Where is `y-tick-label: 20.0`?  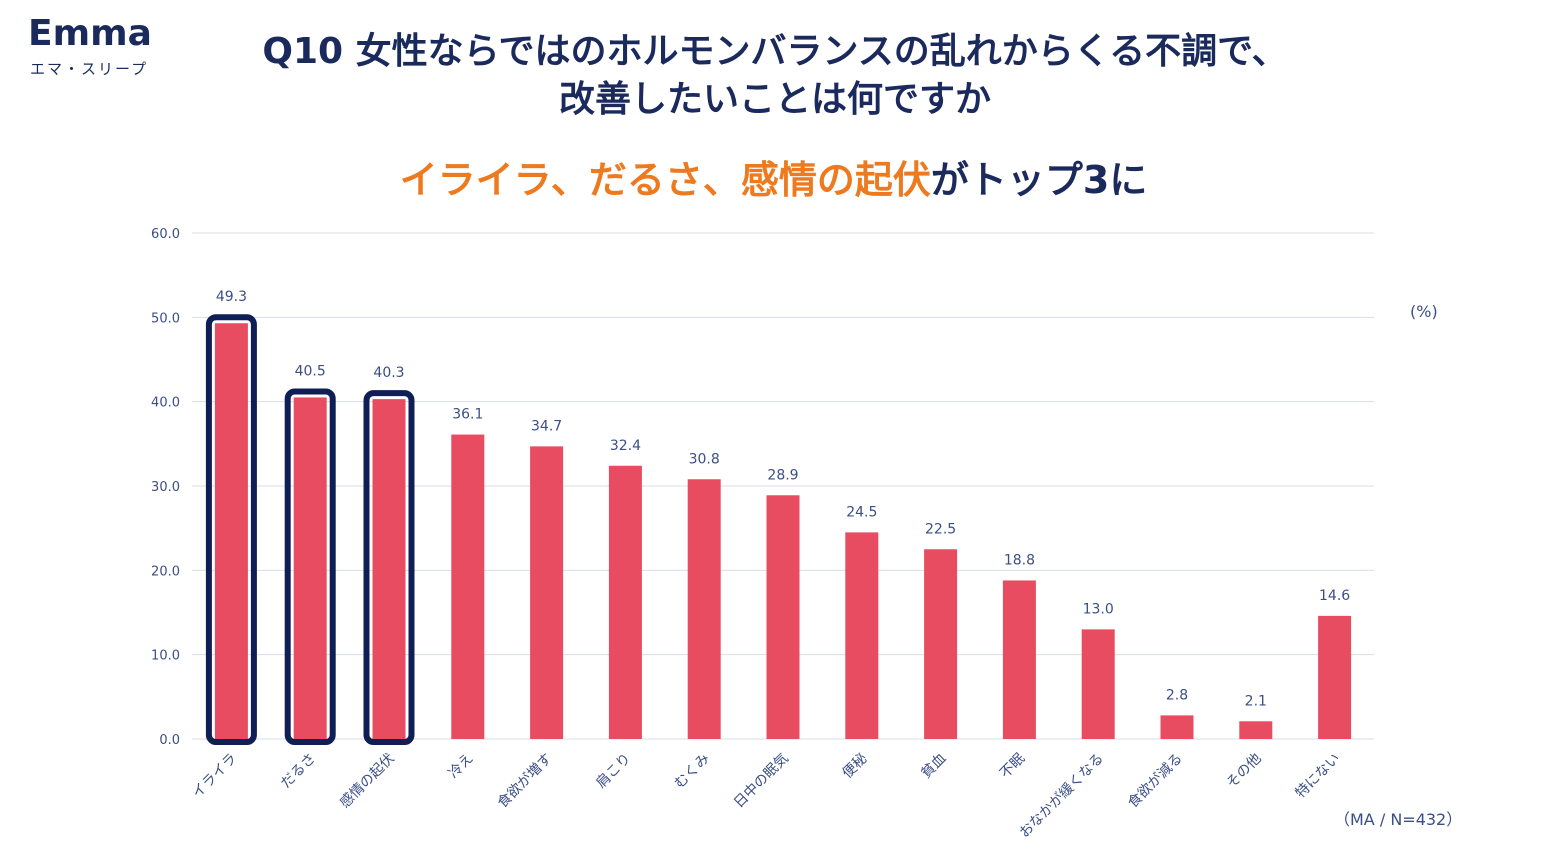
y-tick-label: 20.0 is located at coordinates (165, 571).